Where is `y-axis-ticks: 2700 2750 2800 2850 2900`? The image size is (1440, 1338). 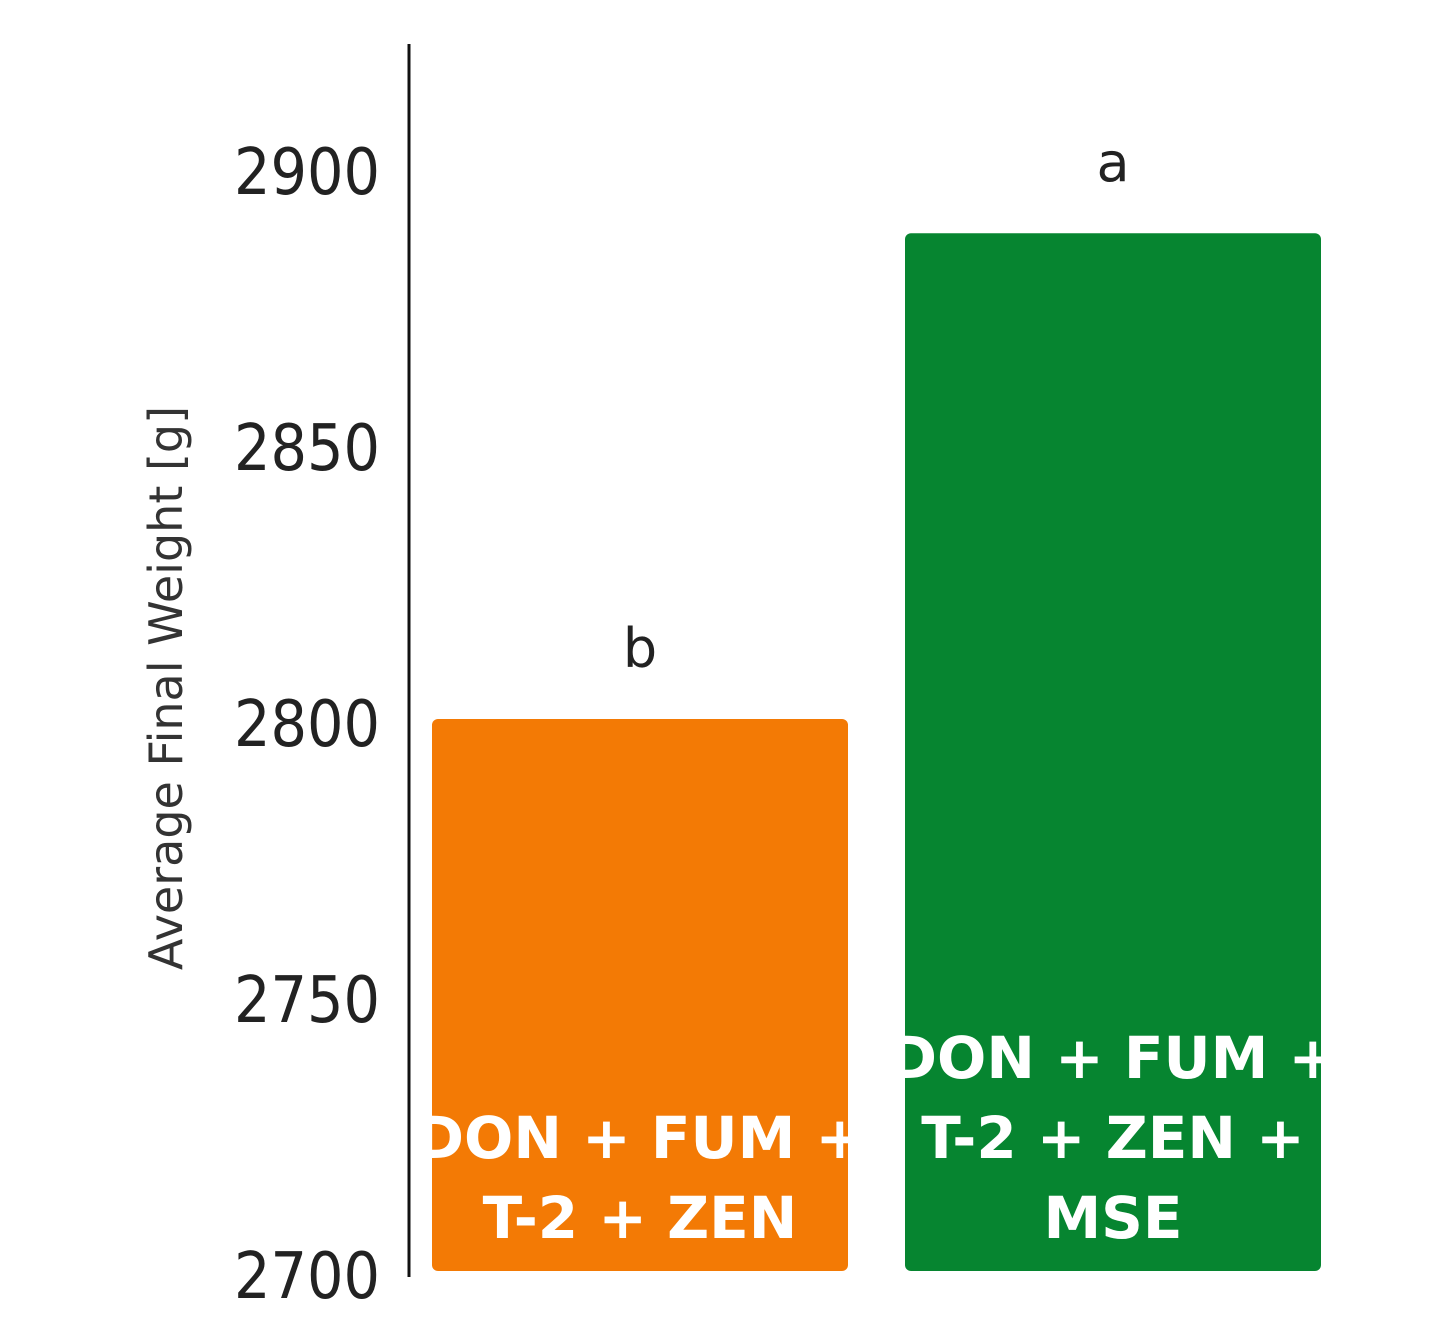 y-axis-ticks: 2700 2750 2800 2850 2900 is located at coordinates (307, 725).